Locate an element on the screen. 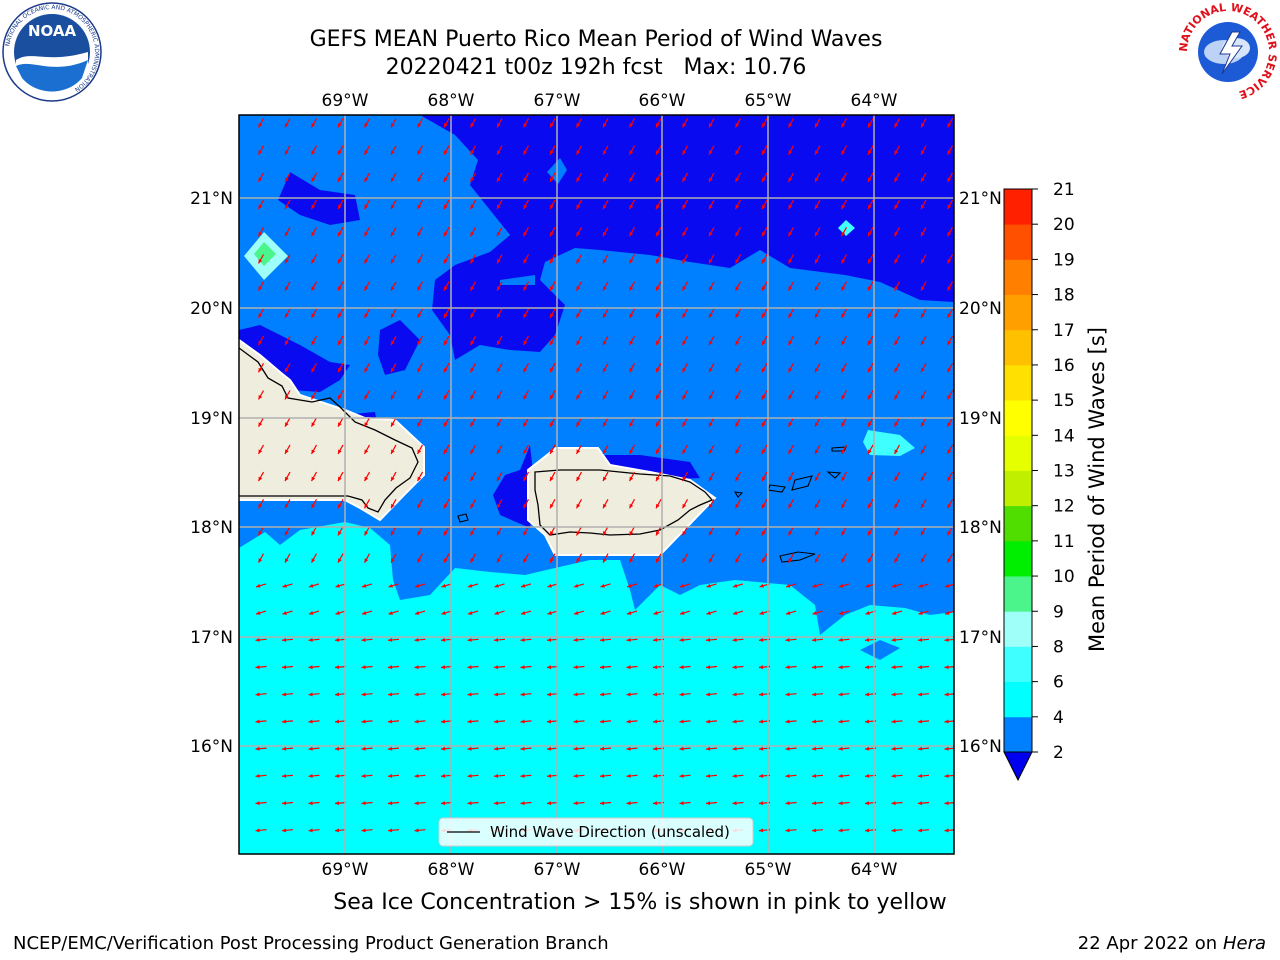 This screenshot has height=960, width=1280. period-6-8-patch is located at coordinates (889, 443).